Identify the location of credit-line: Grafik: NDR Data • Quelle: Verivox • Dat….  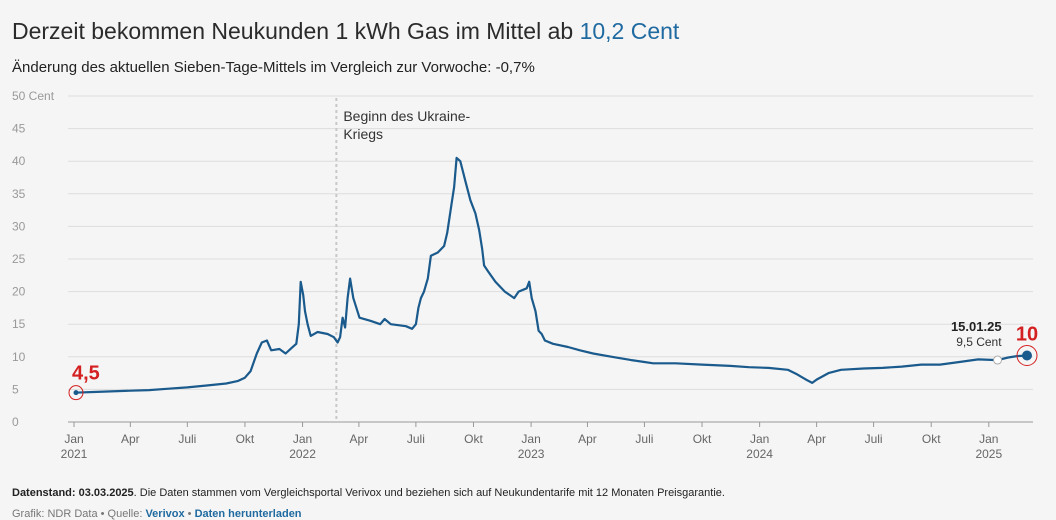
(157, 514).